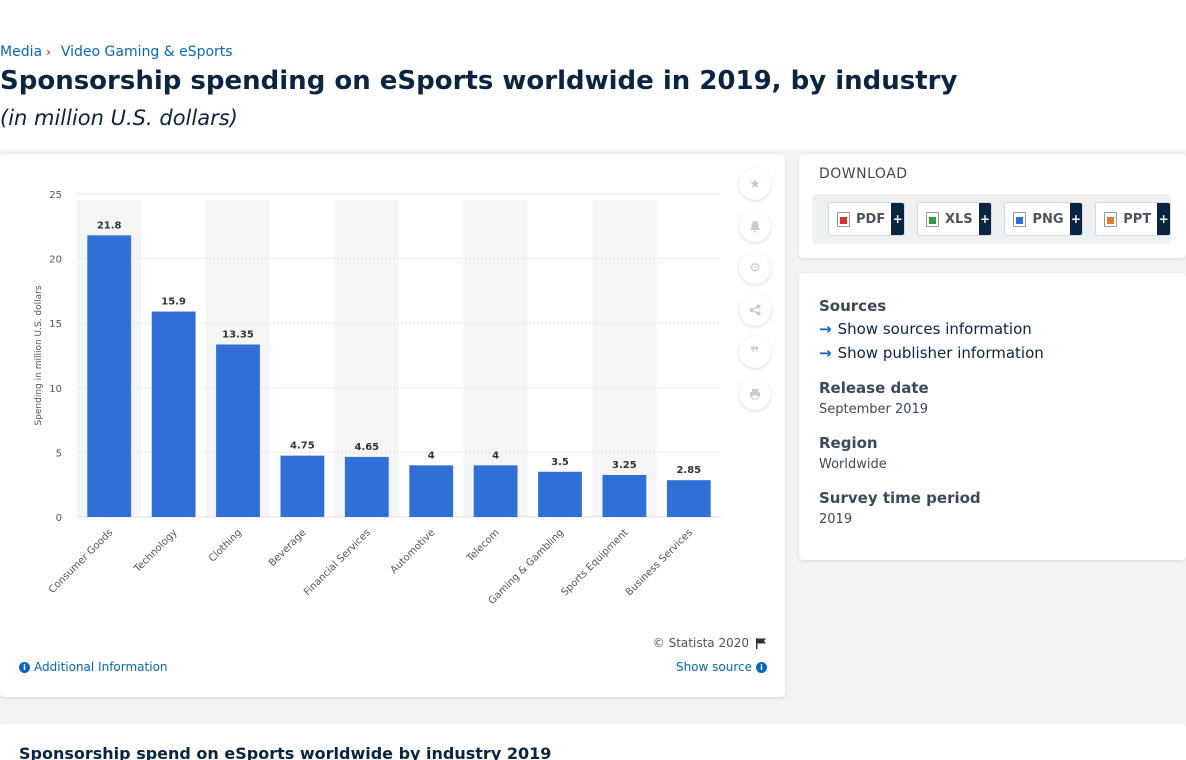 The width and height of the screenshot is (1186, 760). What do you see at coordinates (1137, 219) in the screenshot?
I see `ppt-label: PPT` at bounding box center [1137, 219].